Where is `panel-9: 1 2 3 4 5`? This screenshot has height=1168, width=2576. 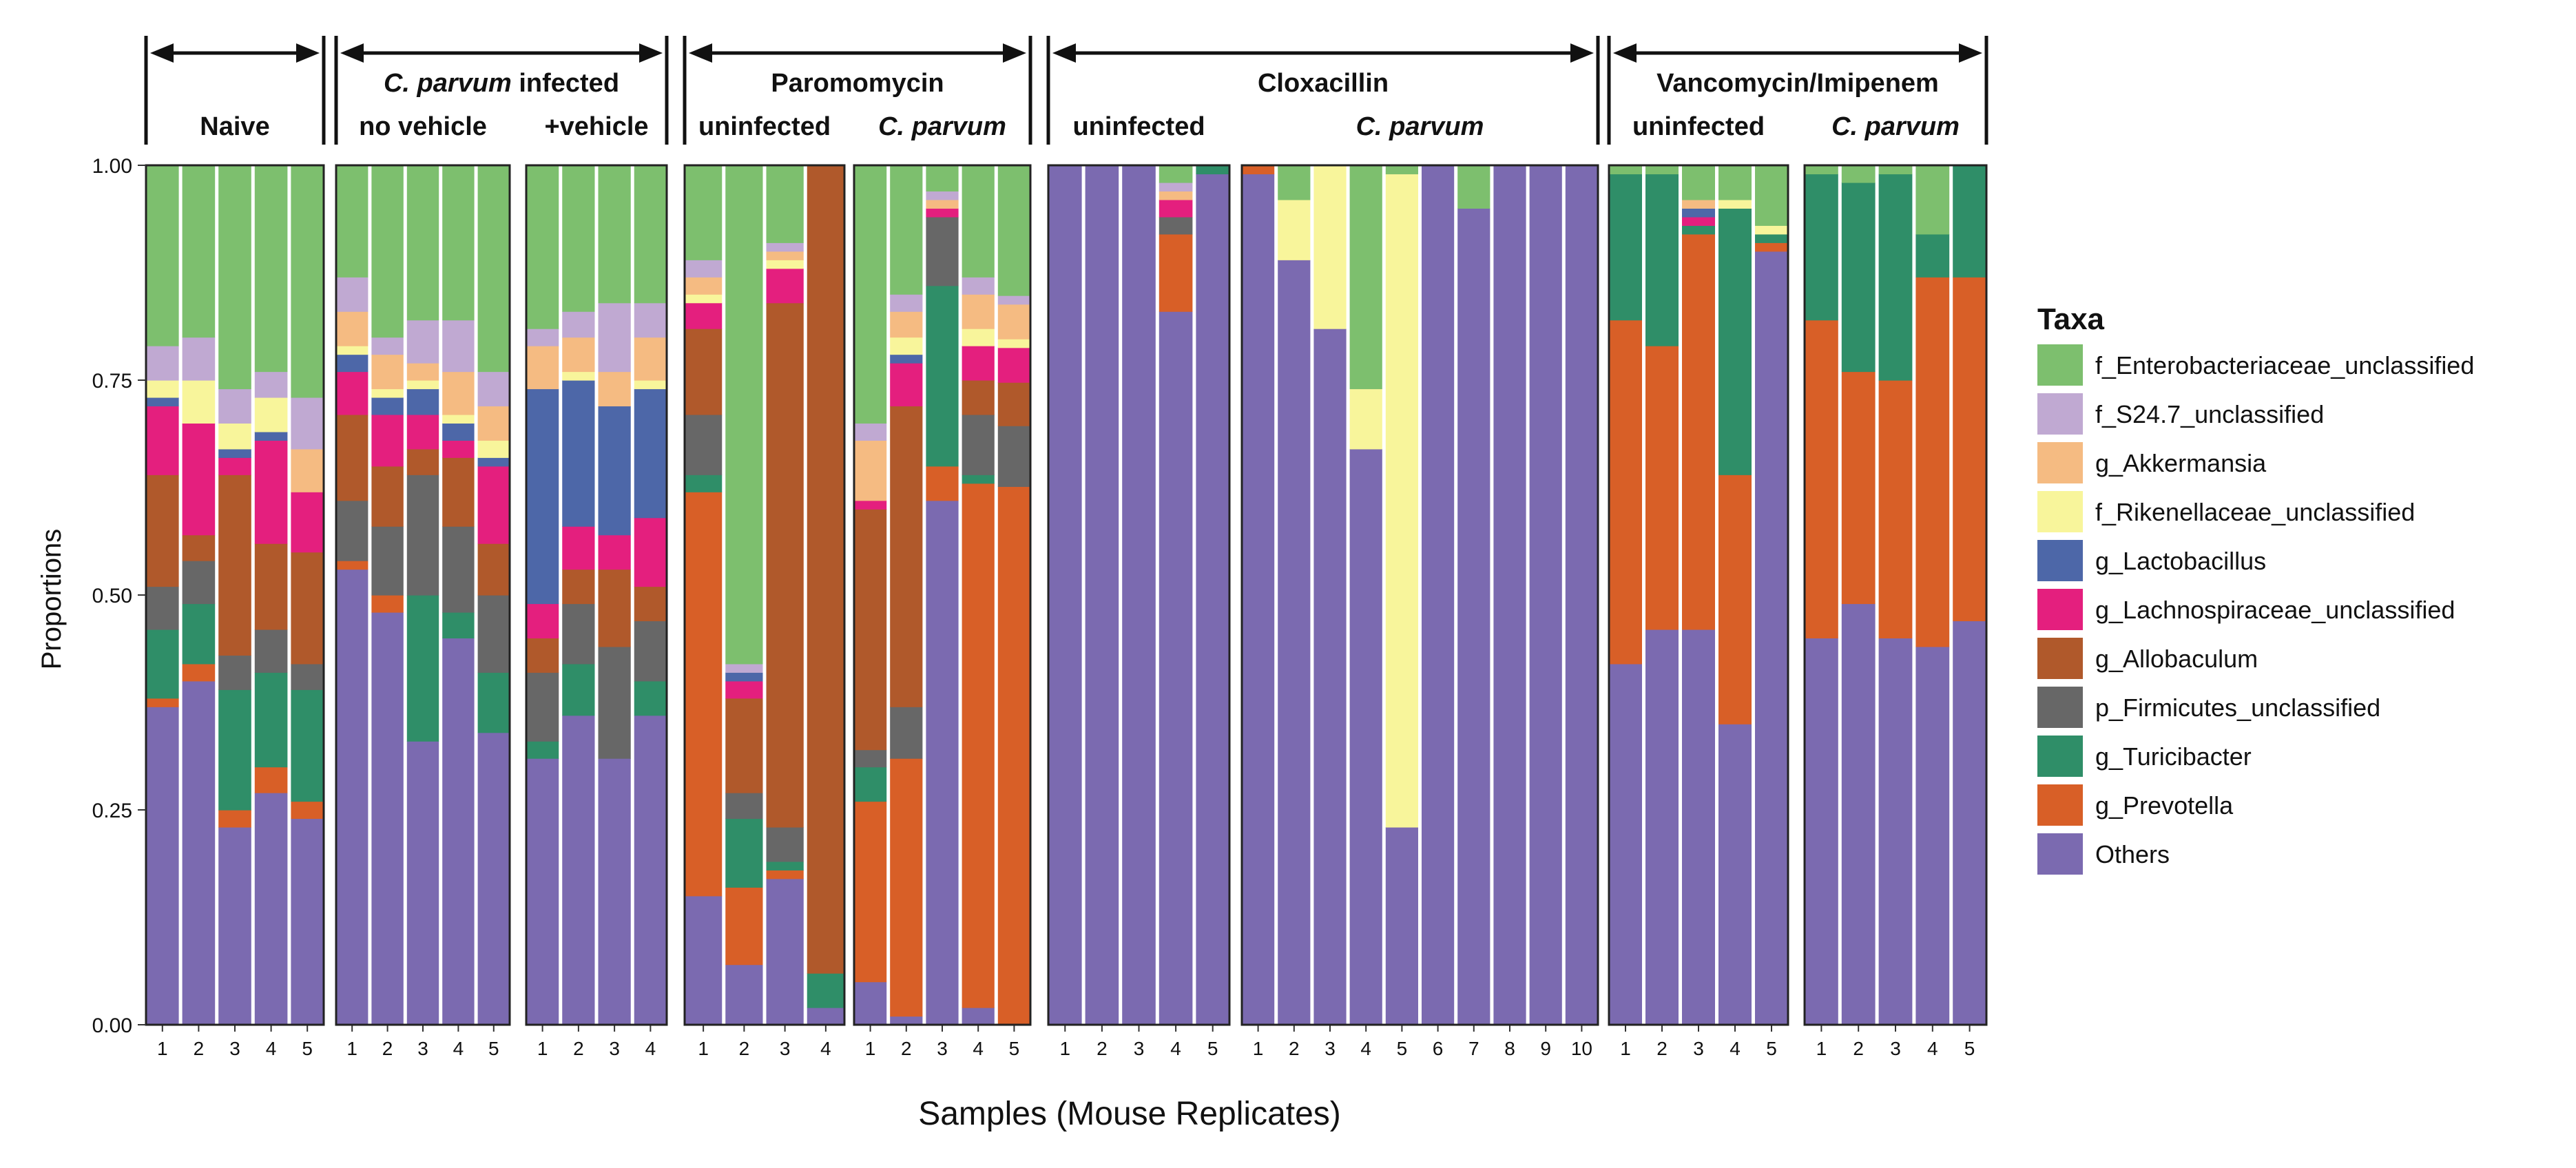 panel-9: 1 2 3 4 5 is located at coordinates (1895, 611).